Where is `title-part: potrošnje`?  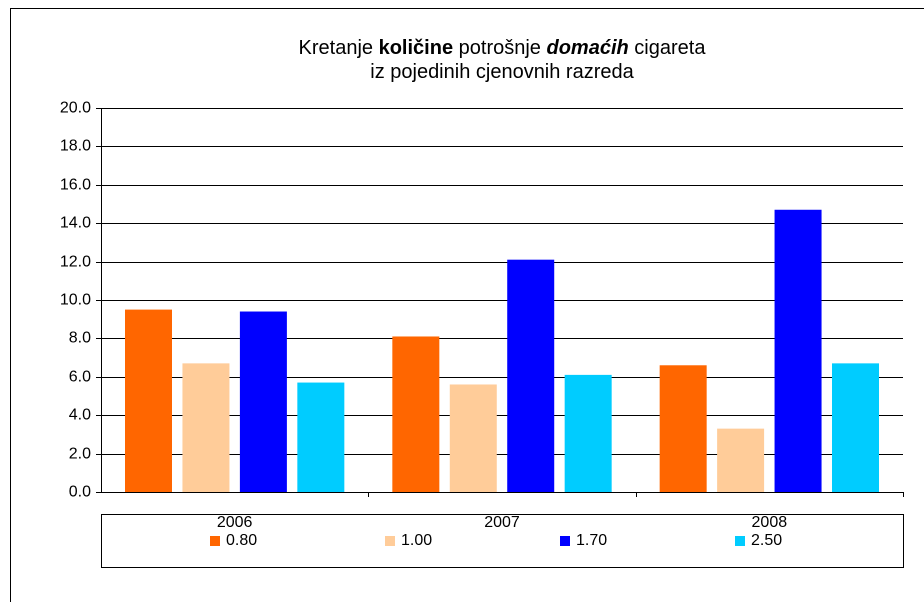 title-part: potrošnje is located at coordinates (499, 48).